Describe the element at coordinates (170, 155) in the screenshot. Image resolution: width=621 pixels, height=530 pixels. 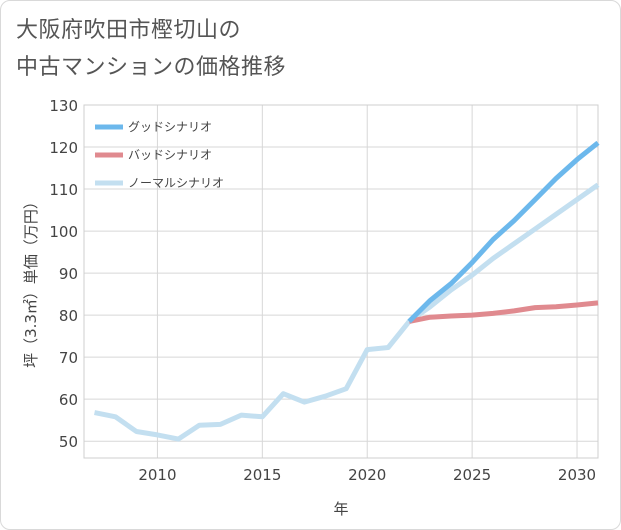
I see `legend-label-1: バッドシナリオ` at that location.